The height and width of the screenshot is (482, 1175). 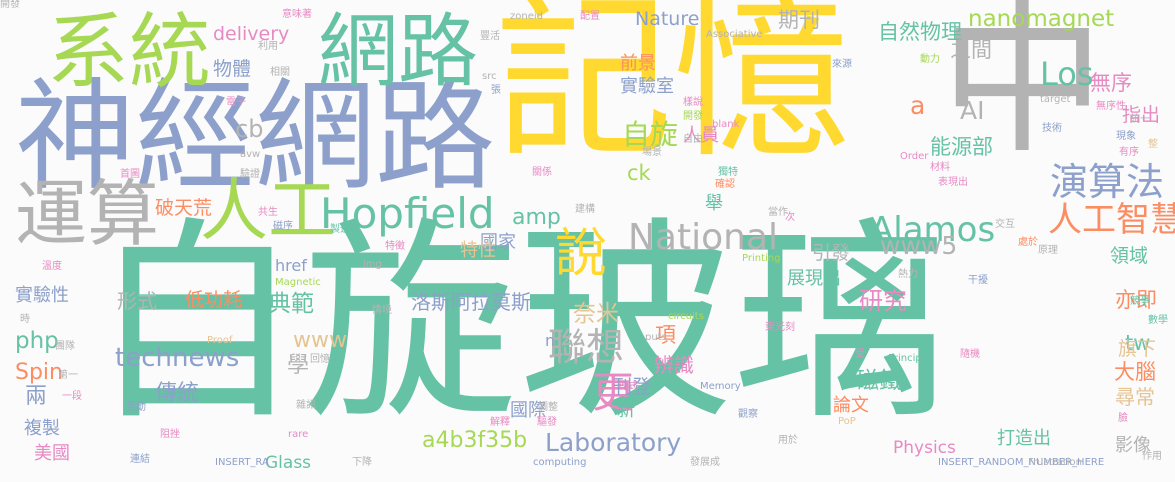 I want to click on cloud-word: 受, so click(x=860, y=354).